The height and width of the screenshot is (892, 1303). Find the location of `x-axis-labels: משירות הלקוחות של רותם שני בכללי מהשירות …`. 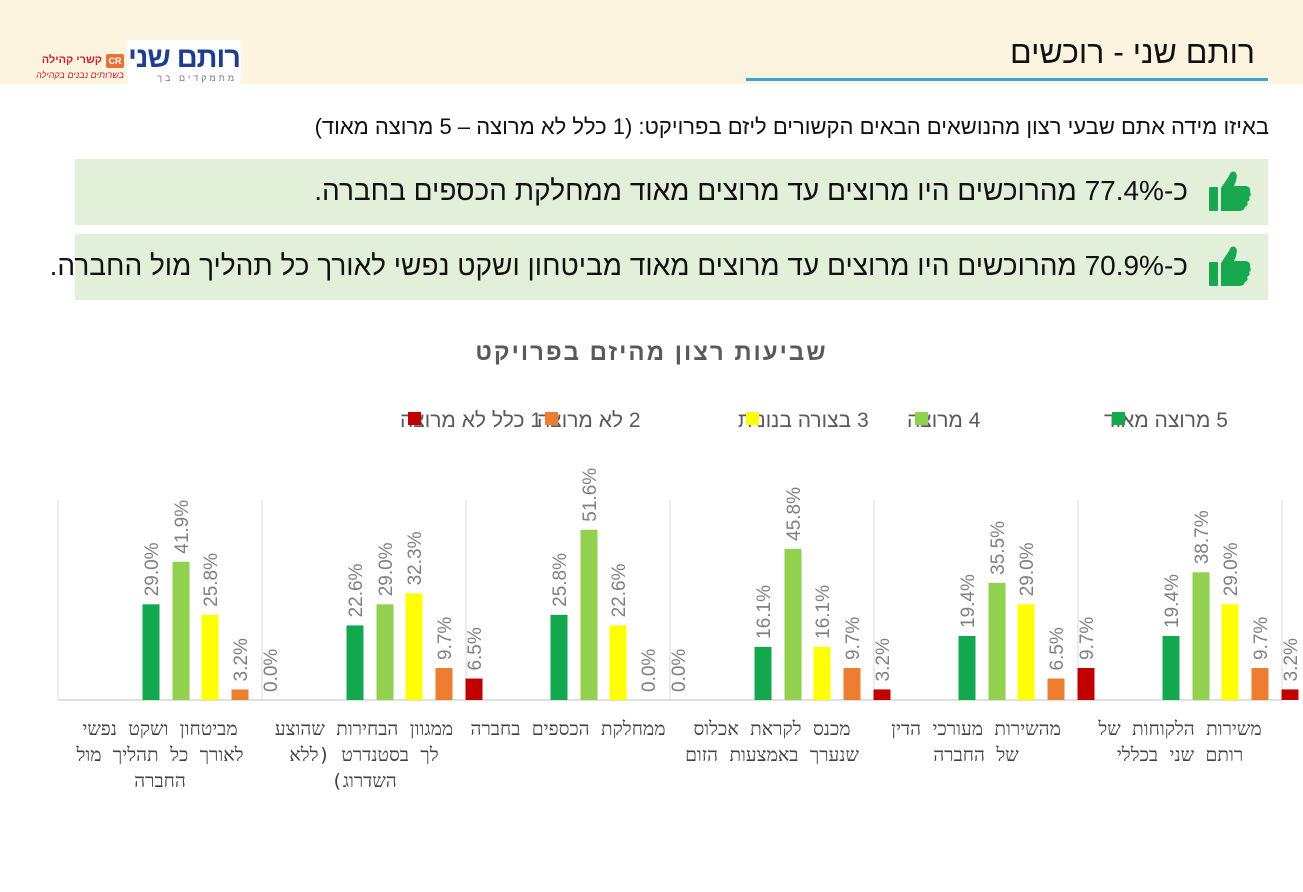

x-axis-labels: משירות הלקוחות של רותם שני בכללי מהשירות … is located at coordinates (651, 776).